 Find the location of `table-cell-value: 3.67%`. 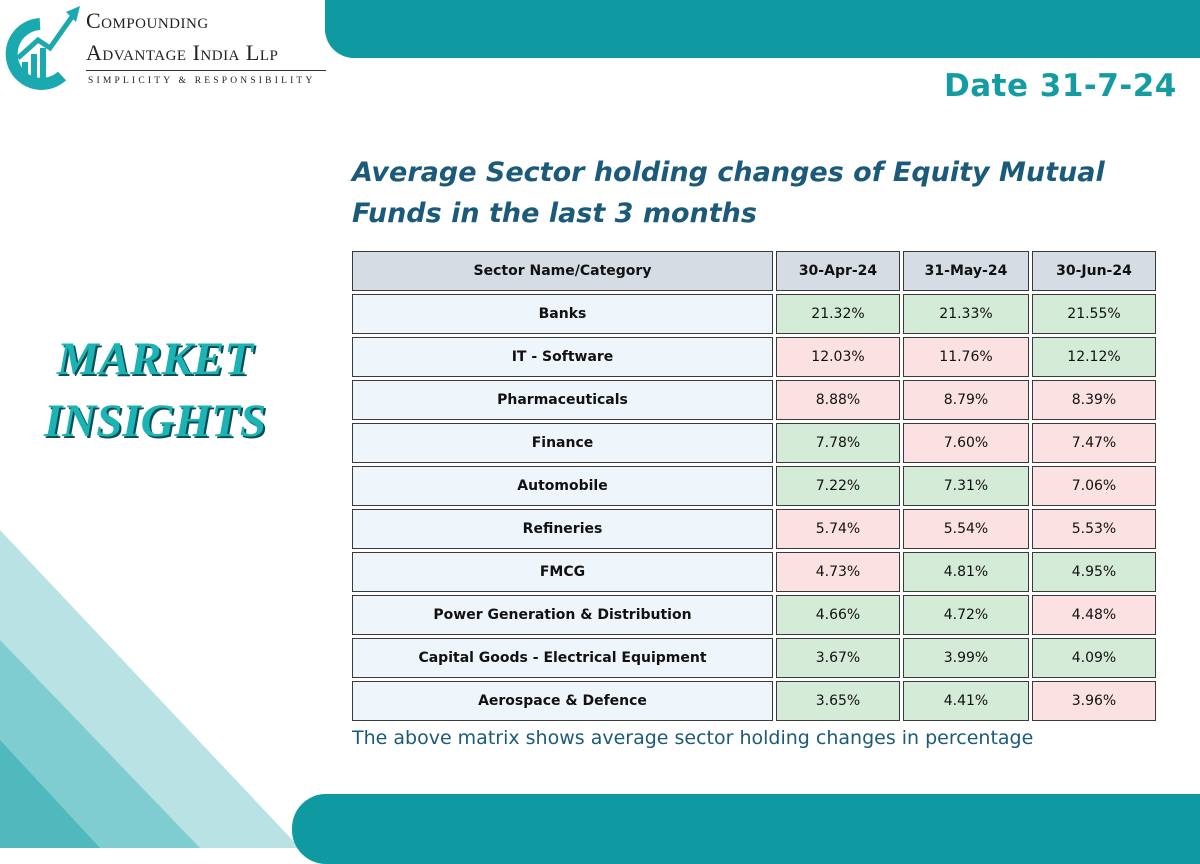

table-cell-value: 3.67% is located at coordinates (838, 658).